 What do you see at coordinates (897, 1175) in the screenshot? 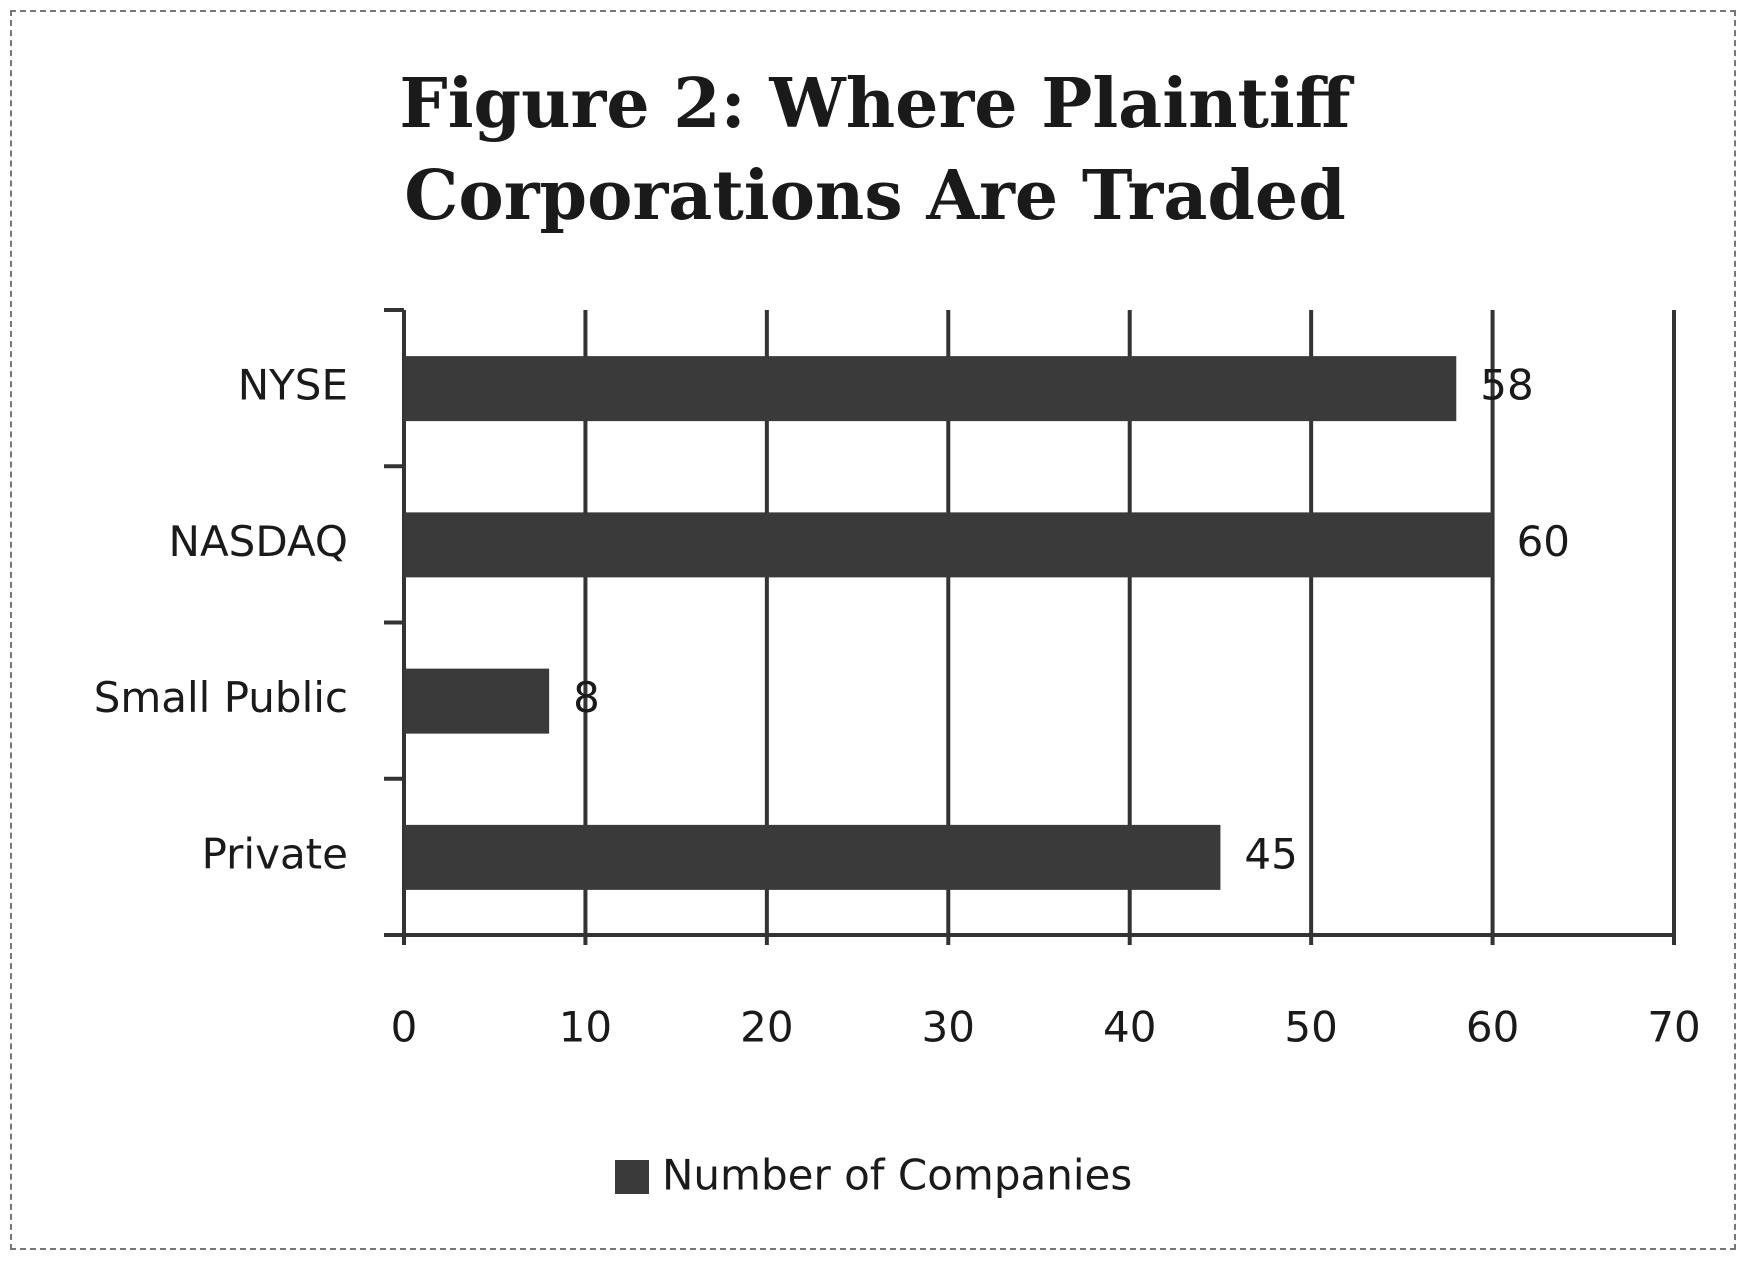
I see `legend-label: Number of Companies` at bounding box center [897, 1175].